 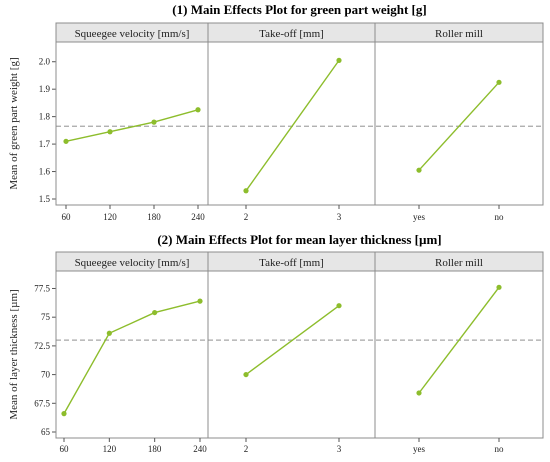 I want to click on y-tick-label: 70, so click(x=46, y=375).